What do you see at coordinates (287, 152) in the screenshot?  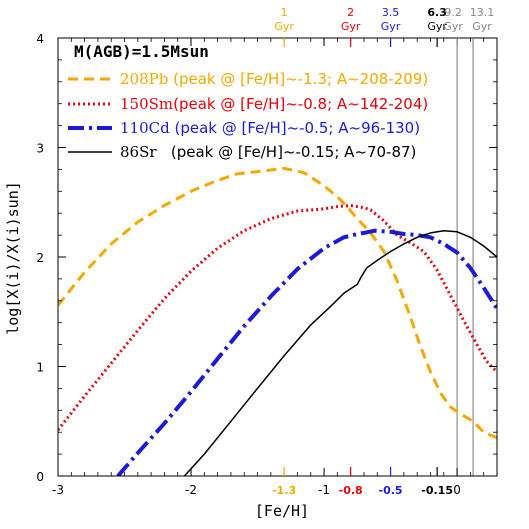 I see `legend-series-note: (peak @ [Fe/H]~-0.15; A~70-87)` at bounding box center [287, 152].